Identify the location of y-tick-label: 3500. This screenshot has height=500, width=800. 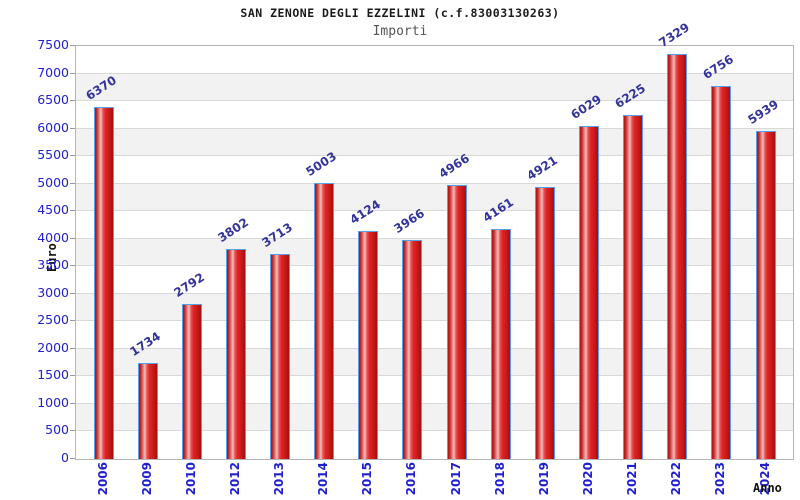
(53, 265).